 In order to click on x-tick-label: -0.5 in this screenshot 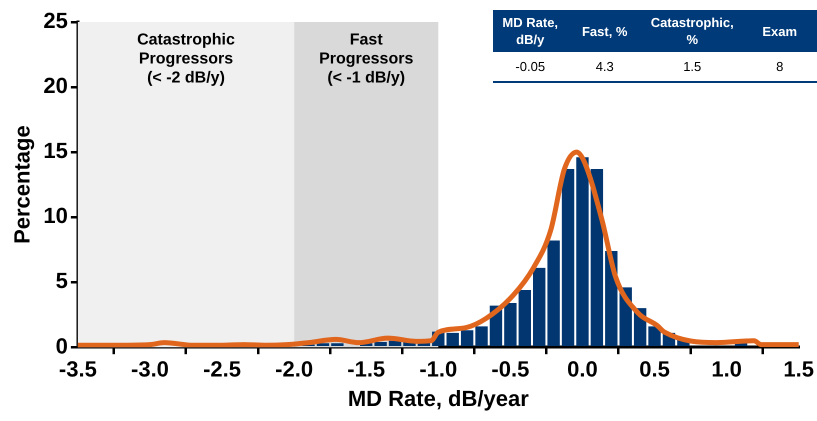, I will do `click(510, 369)`.